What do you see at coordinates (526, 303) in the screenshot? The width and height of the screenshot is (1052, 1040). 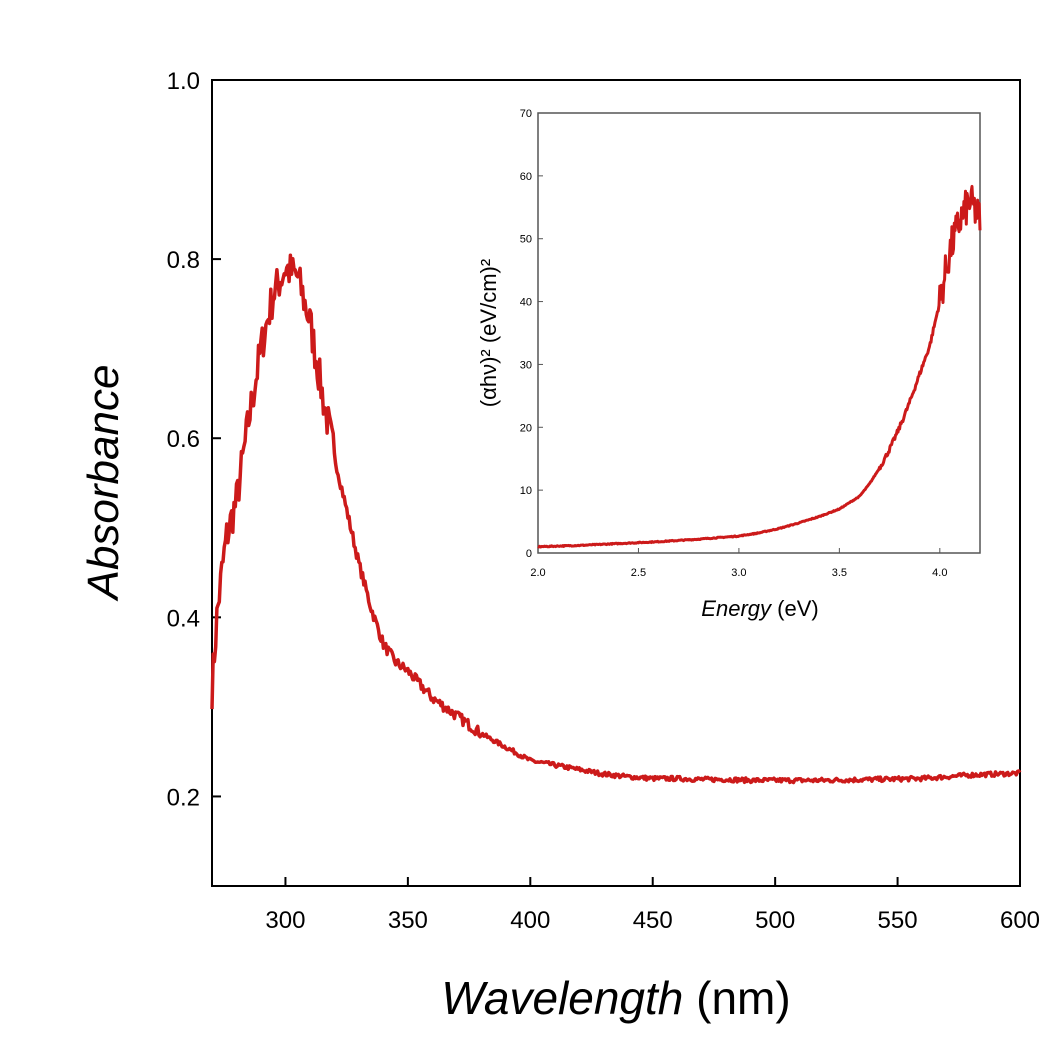 I see `inset-y-tick-label: 40` at bounding box center [526, 303].